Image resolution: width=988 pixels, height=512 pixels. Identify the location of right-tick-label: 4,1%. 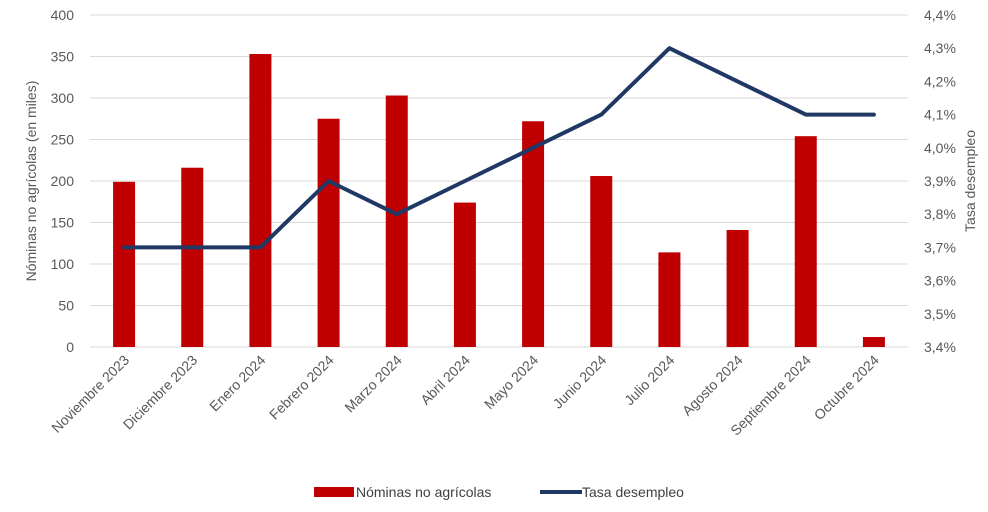
(940, 115).